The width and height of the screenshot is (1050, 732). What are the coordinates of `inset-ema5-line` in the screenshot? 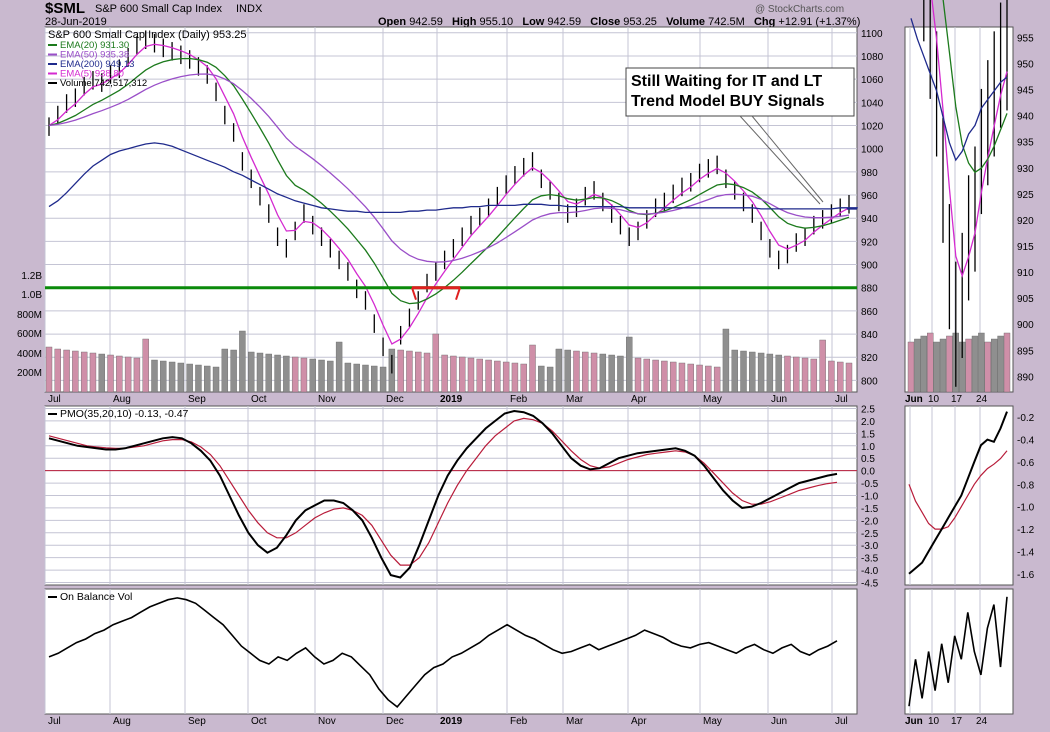 It's located at (969, 139).